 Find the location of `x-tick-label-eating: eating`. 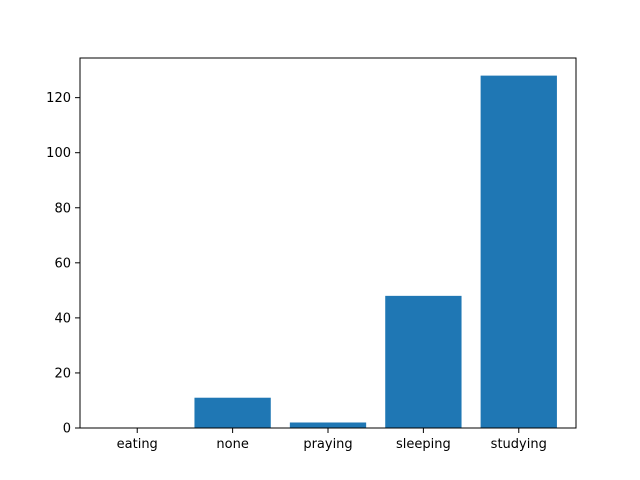

x-tick-label-eating: eating is located at coordinates (137, 444).